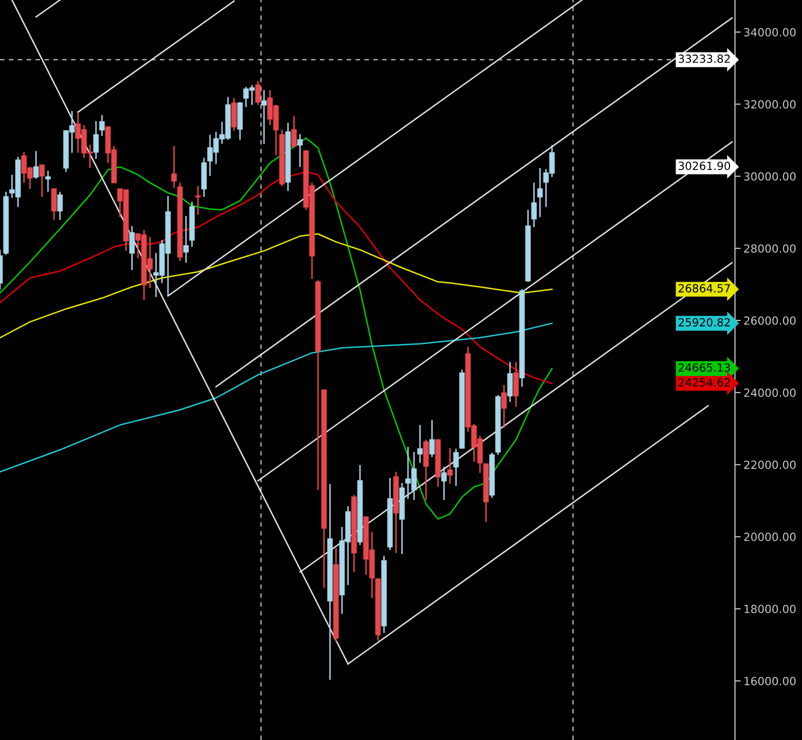 This screenshot has width=802, height=740. What do you see at coordinates (770, 392) in the screenshot?
I see `y-tick-label: 24000.00` at bounding box center [770, 392].